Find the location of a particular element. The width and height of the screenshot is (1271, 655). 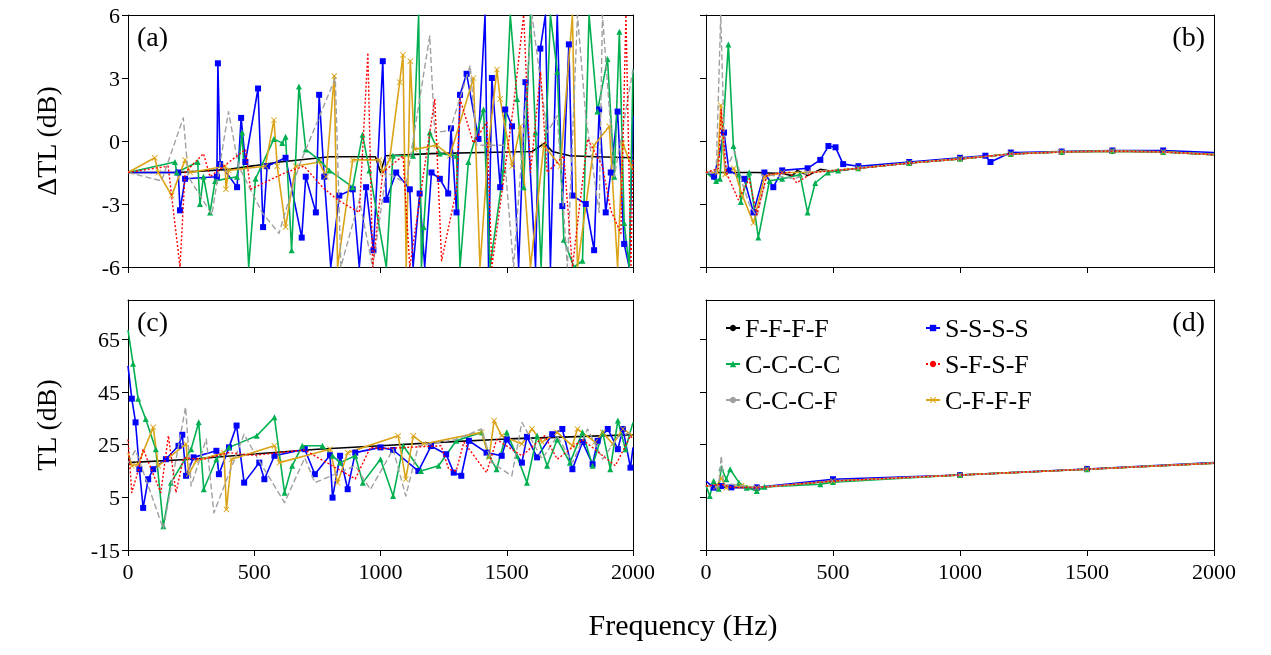

y-tick-label: 0 is located at coordinates (114, 141).